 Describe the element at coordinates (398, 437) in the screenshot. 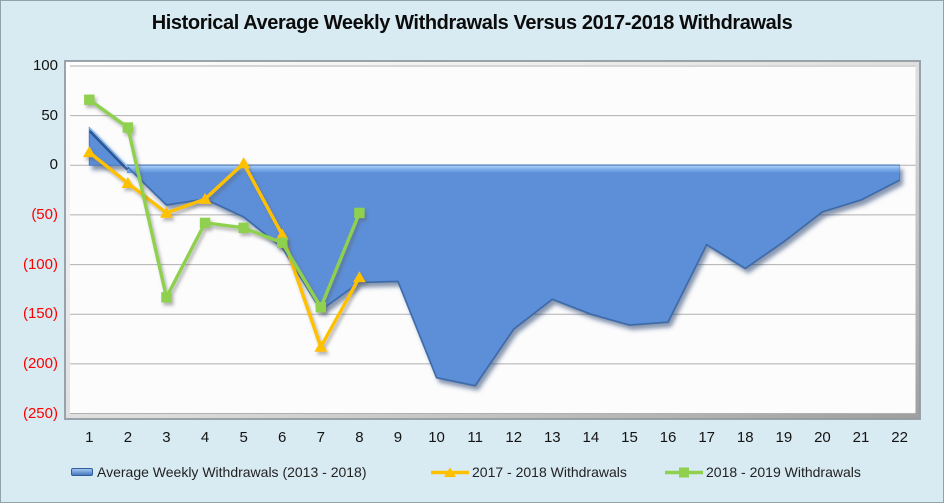

I see `x-axis-tick-label: 9` at that location.